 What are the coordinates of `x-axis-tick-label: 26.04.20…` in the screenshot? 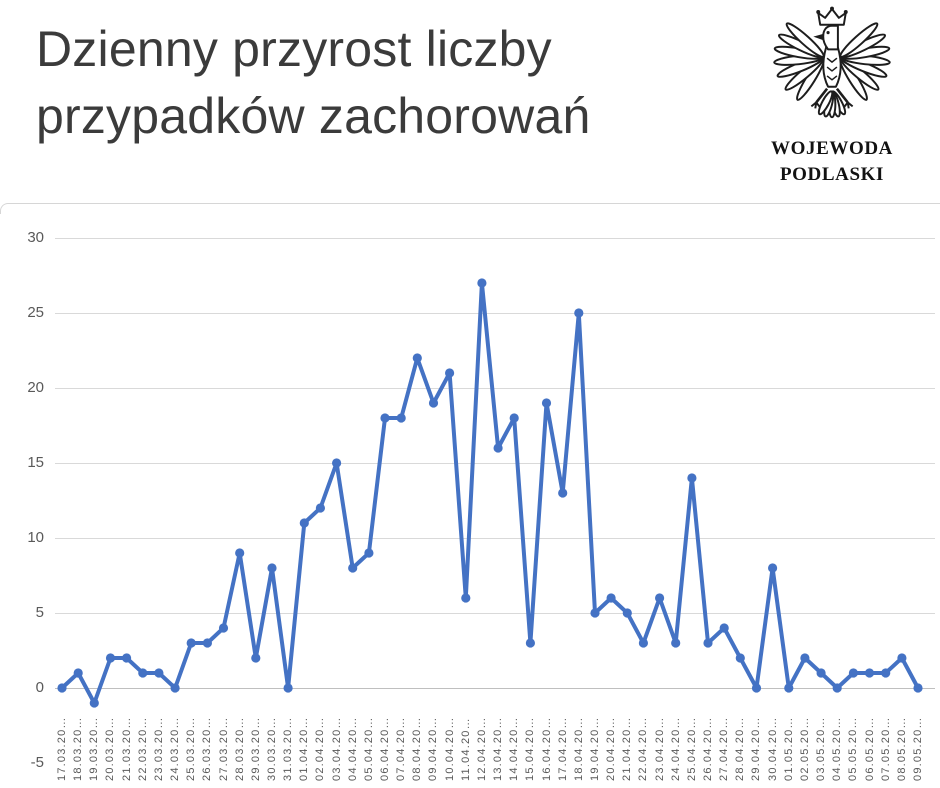 It's located at (708, 748).